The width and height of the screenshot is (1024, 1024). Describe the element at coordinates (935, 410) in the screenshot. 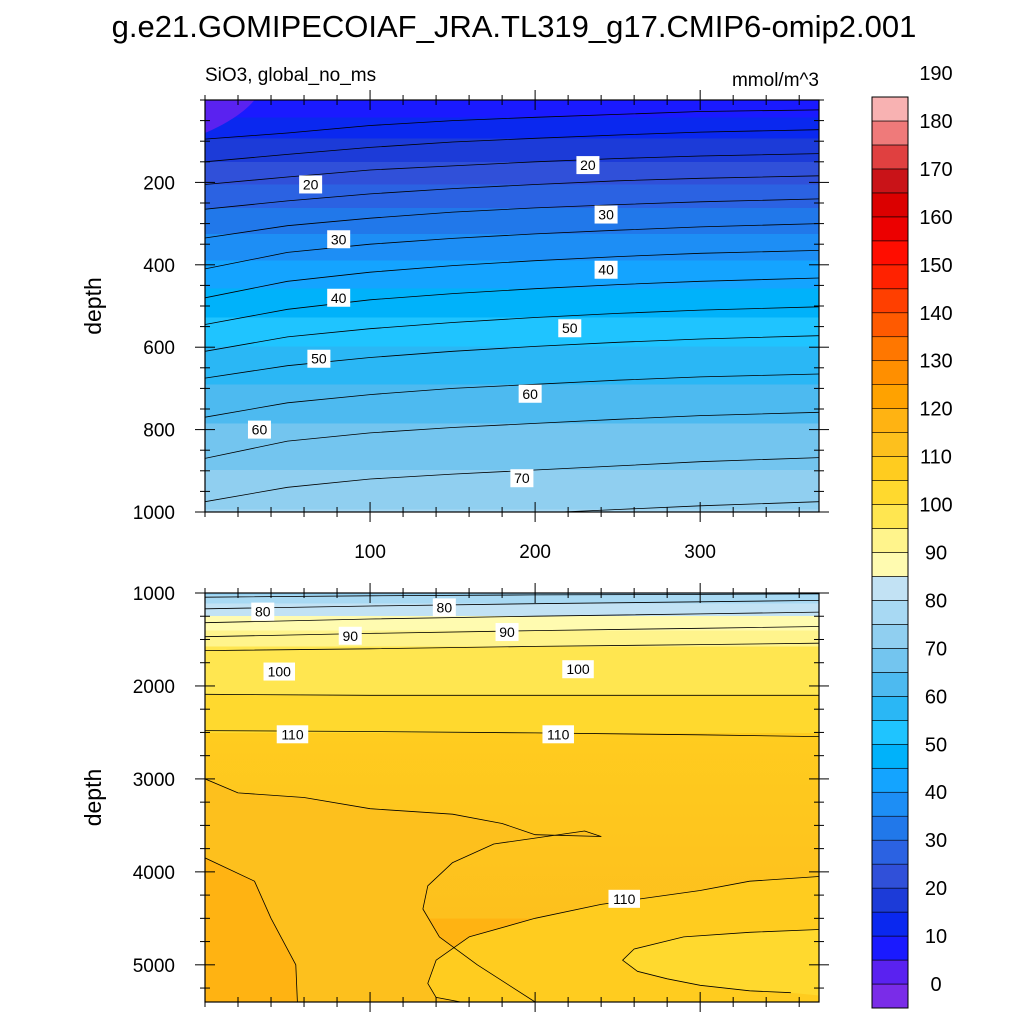

I see `colorbar-tick-label: 120` at that location.